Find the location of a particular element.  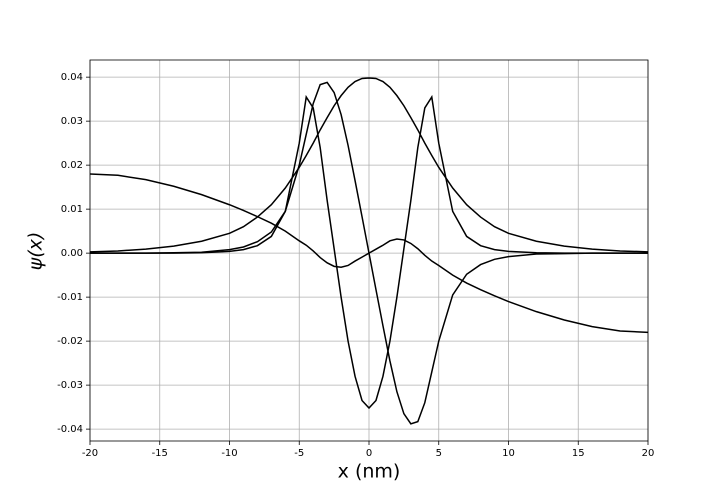

y-axis-label: ψ(x) is located at coordinates (36, 251).